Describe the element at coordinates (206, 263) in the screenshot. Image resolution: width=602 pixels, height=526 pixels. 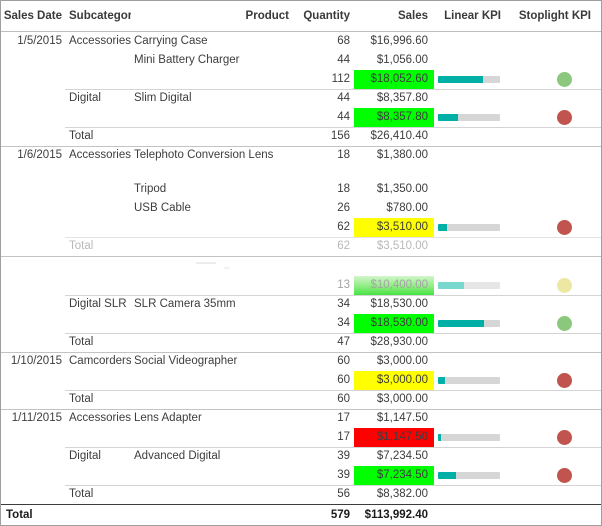
I see `ghost-artifact` at that location.